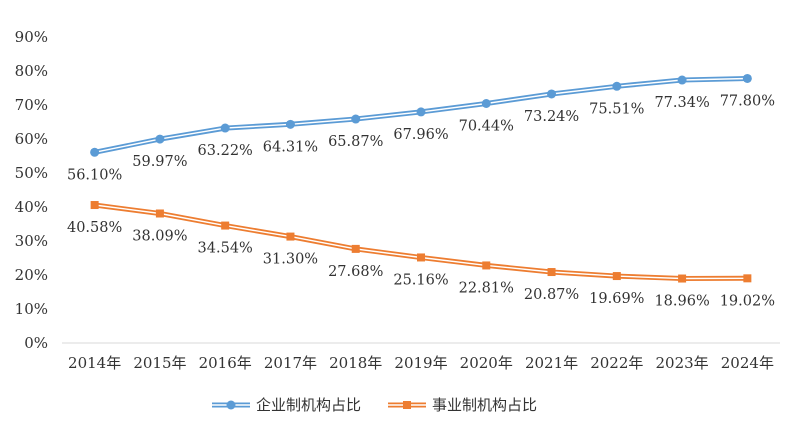  What do you see at coordinates (747, 301) in the screenshot?
I see `data-label: 19.02%` at bounding box center [747, 301].